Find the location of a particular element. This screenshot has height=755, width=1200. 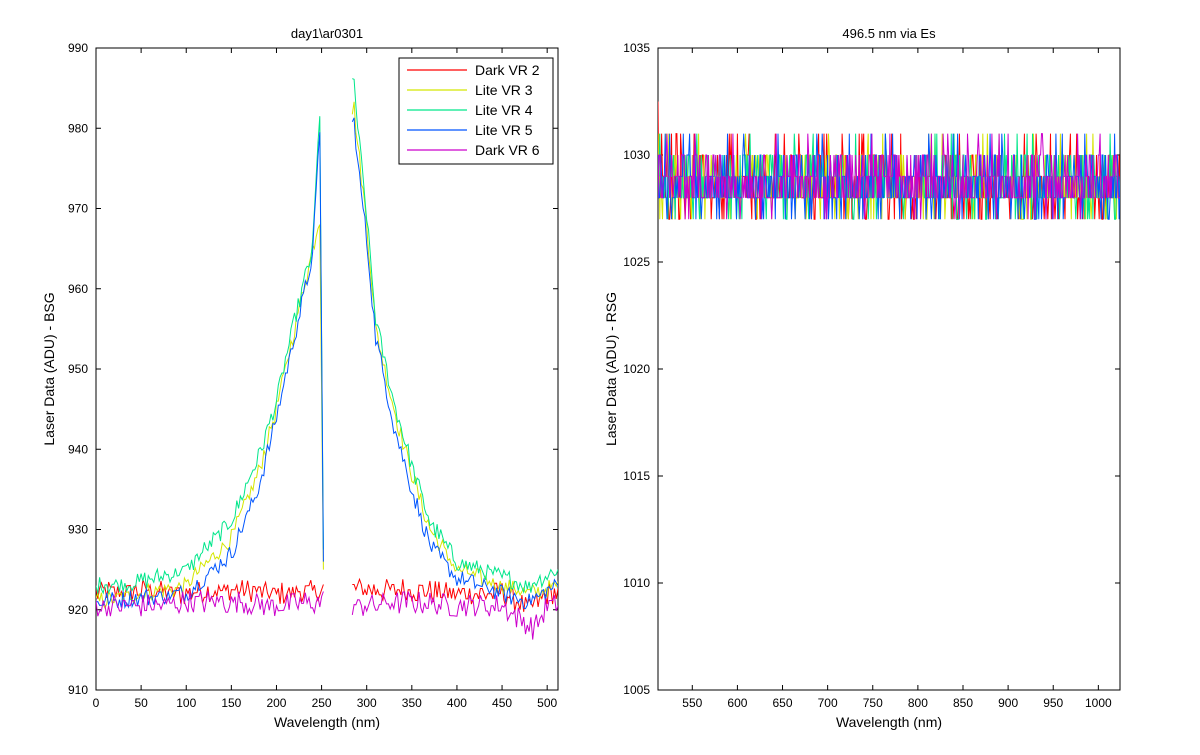

legend-label: Lite VR 3 is located at coordinates (504, 90).